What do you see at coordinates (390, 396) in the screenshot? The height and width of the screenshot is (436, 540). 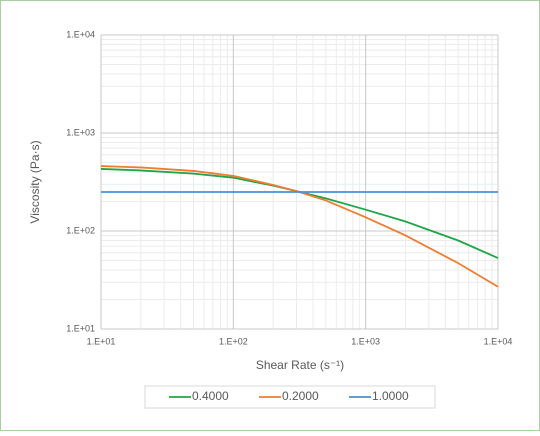 I see `legend-label: 1.0000` at bounding box center [390, 396].